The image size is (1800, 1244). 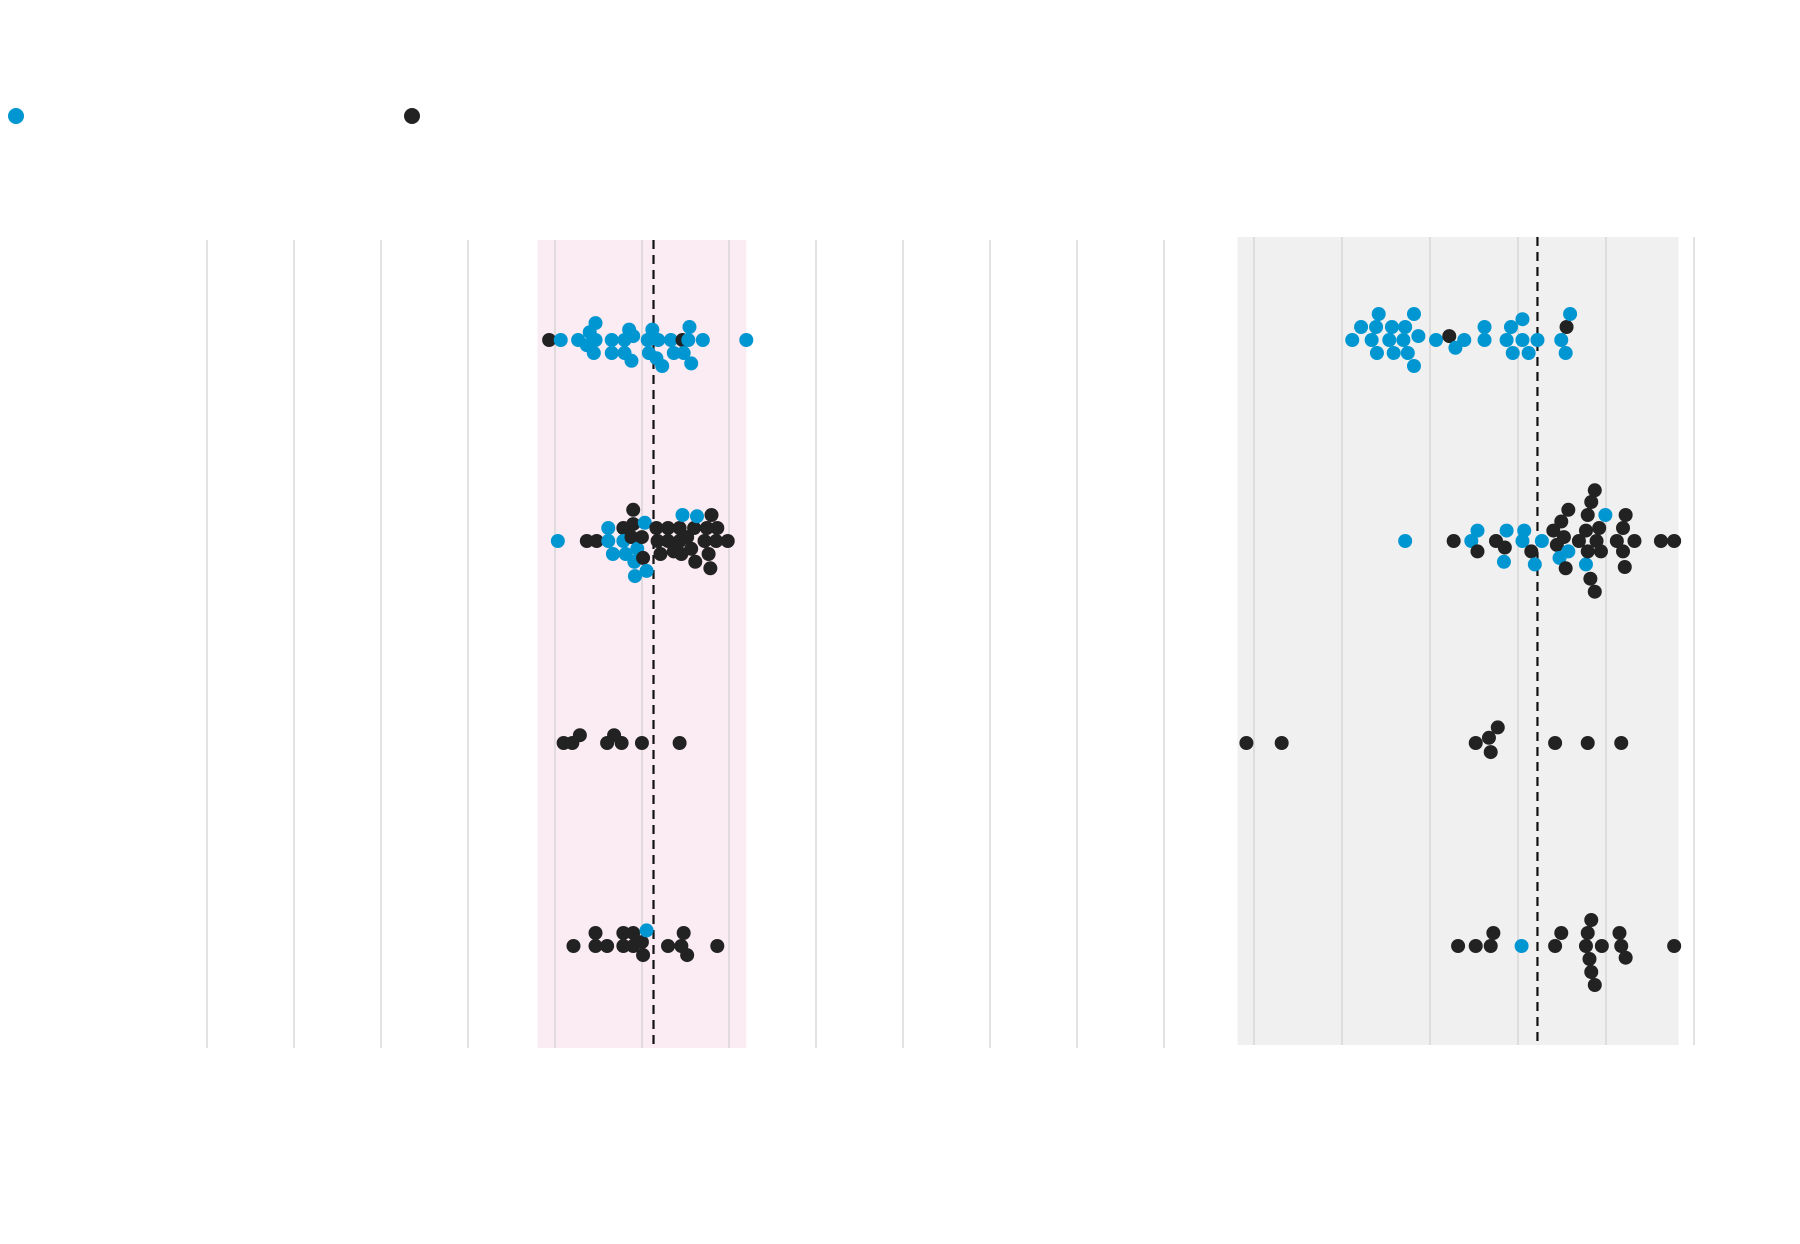 What do you see at coordinates (900, 128) in the screenshot?
I see `legend` at bounding box center [900, 128].